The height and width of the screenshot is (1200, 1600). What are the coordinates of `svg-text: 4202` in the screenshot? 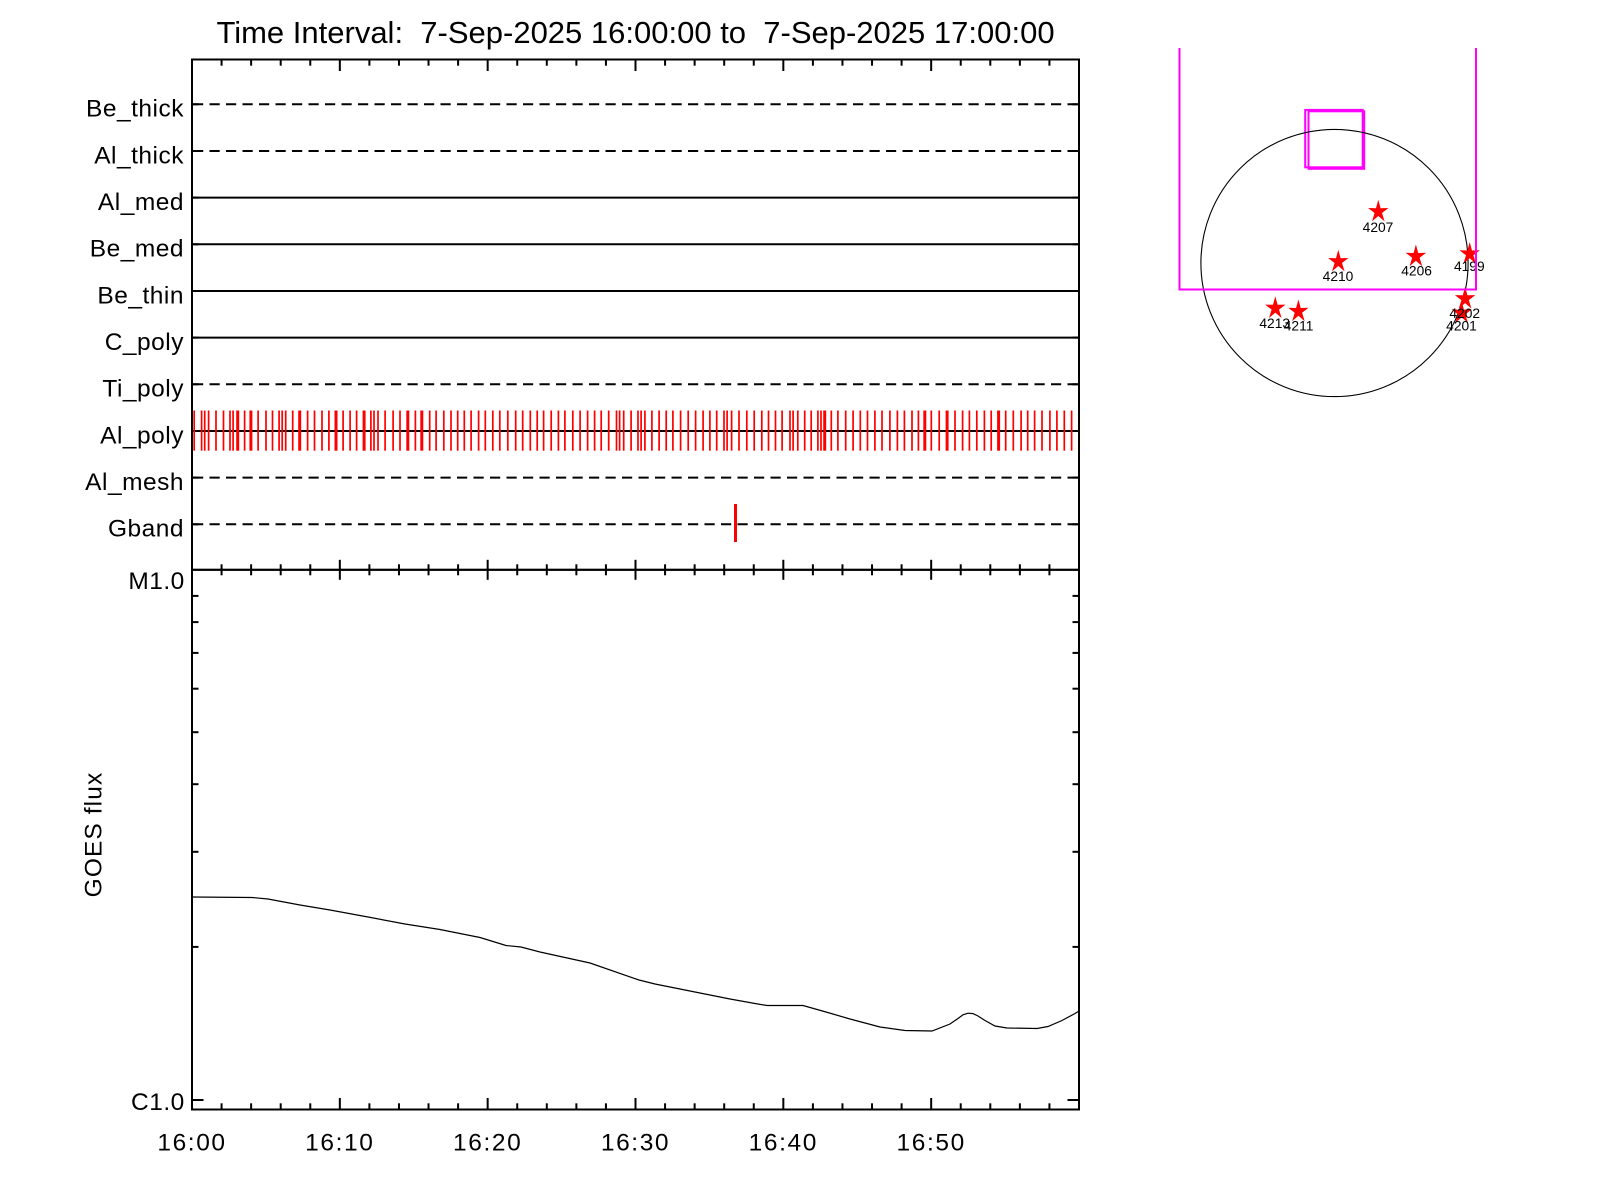 It's located at (1464, 313).